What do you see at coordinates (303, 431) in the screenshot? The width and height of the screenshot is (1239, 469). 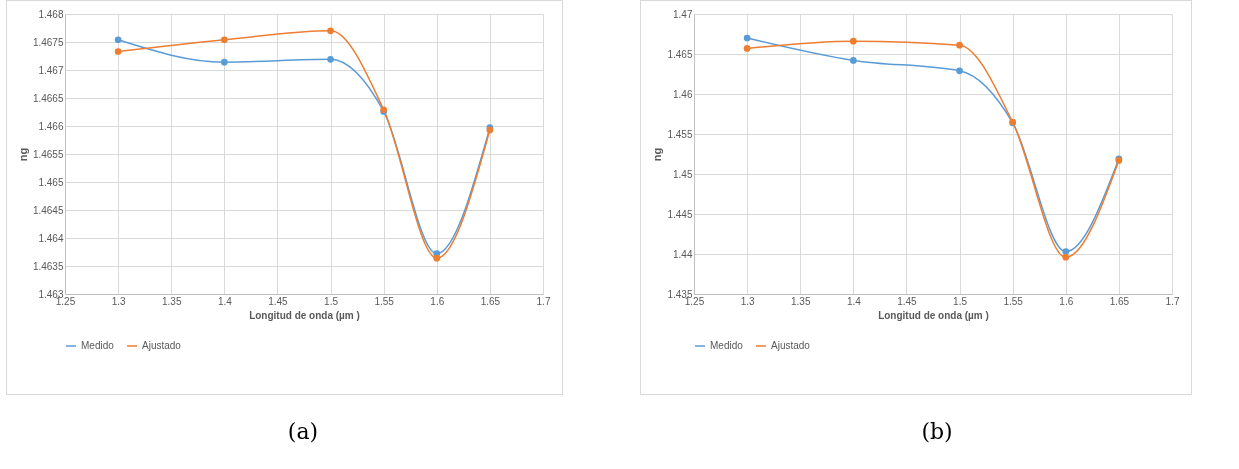 I see `text: (a)` at bounding box center [303, 431].